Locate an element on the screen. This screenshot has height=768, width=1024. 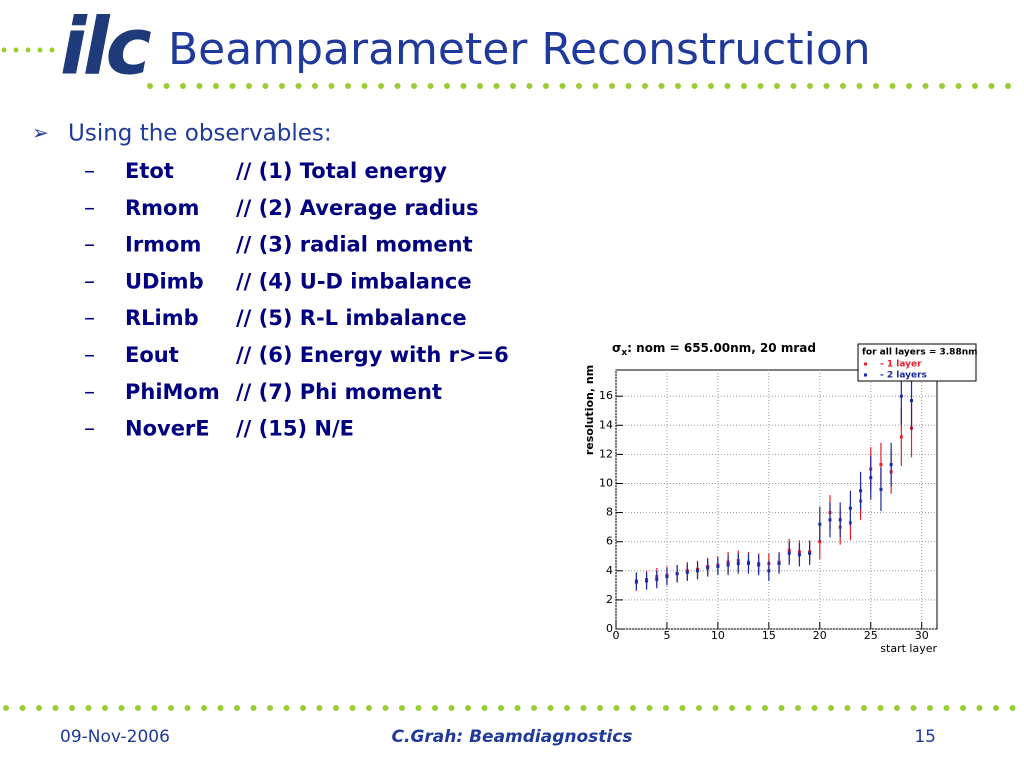
x-tick-label: 30 is located at coordinates (922, 635).